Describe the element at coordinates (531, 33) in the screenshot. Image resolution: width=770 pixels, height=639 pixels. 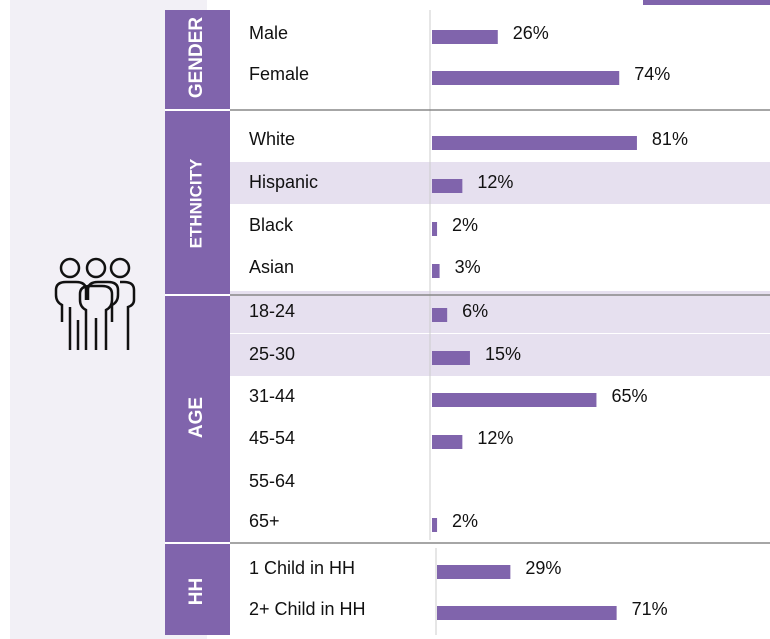
I see `value-label: 26%` at that location.